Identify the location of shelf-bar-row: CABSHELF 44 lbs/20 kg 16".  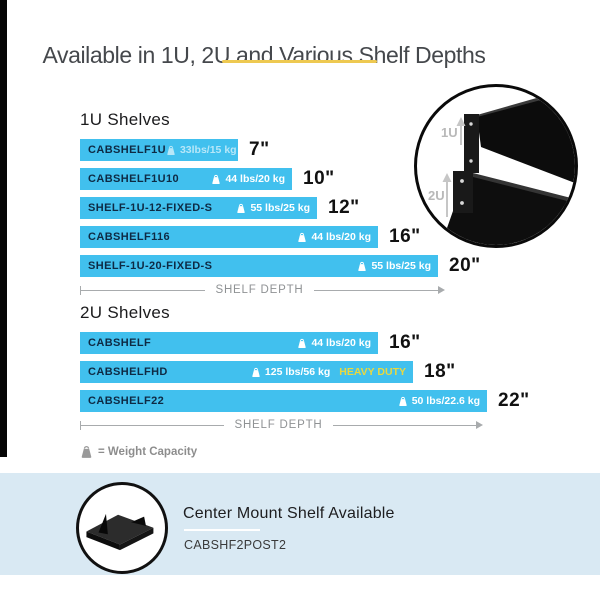
(305, 343).